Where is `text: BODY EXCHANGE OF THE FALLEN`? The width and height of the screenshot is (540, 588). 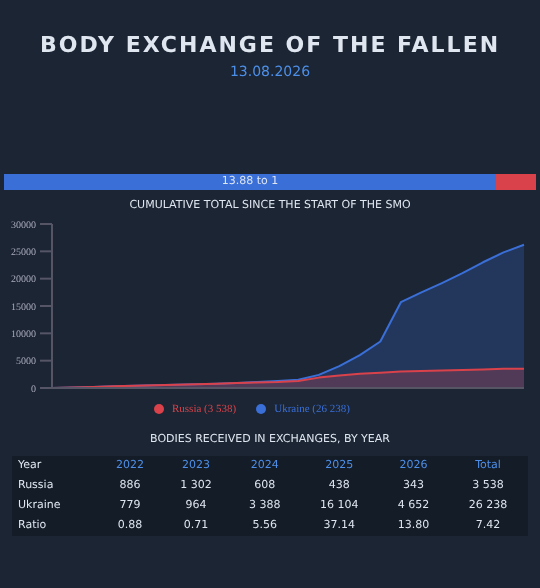 text: BODY EXCHANGE OF THE FALLEN is located at coordinates (270, 45).